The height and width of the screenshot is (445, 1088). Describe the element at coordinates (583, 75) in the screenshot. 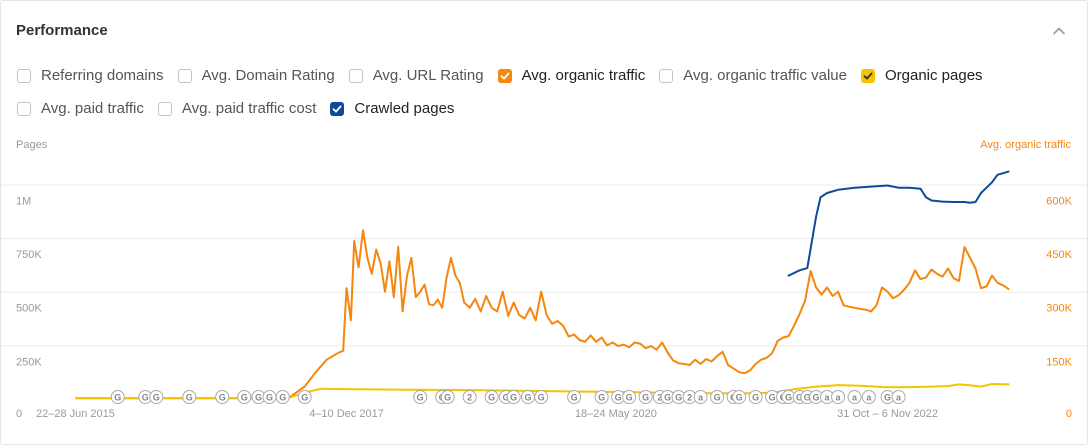

I see `metric-label: Avg. organic traffic` at that location.